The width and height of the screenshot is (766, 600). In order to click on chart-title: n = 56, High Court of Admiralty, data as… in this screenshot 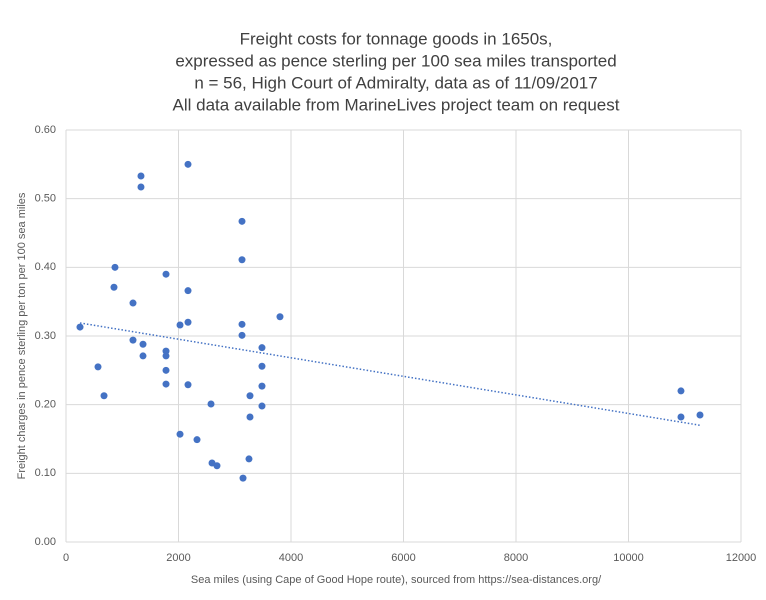, I will do `click(395, 82)`.